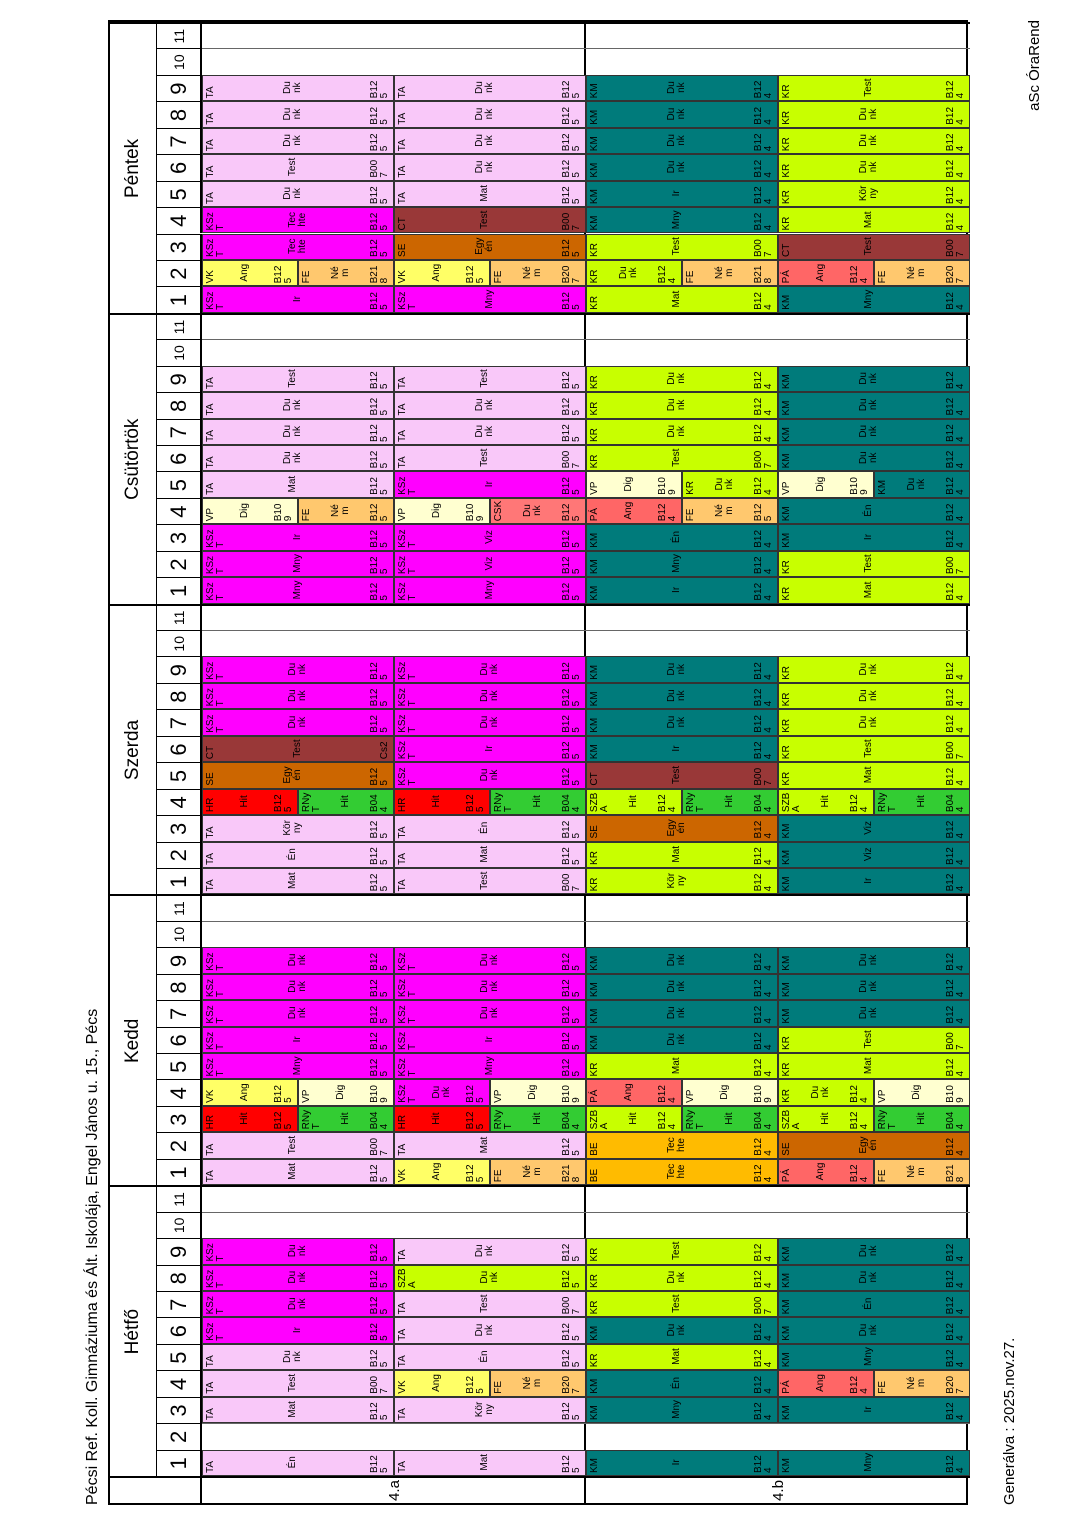  What do you see at coordinates (730, 511) in the screenshot?
I see `lesson-cell: FE Né m B12 5` at bounding box center [730, 511].